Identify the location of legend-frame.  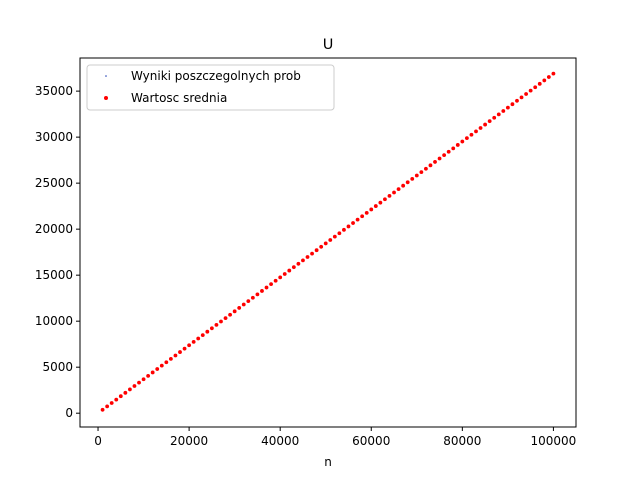
(210, 87).